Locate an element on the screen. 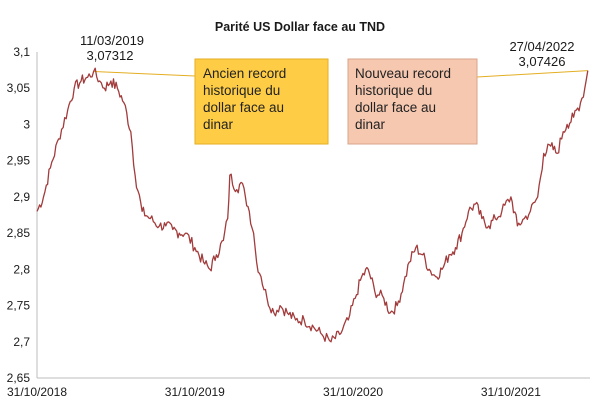  old-record-line-4: dinar is located at coordinates (218, 124).